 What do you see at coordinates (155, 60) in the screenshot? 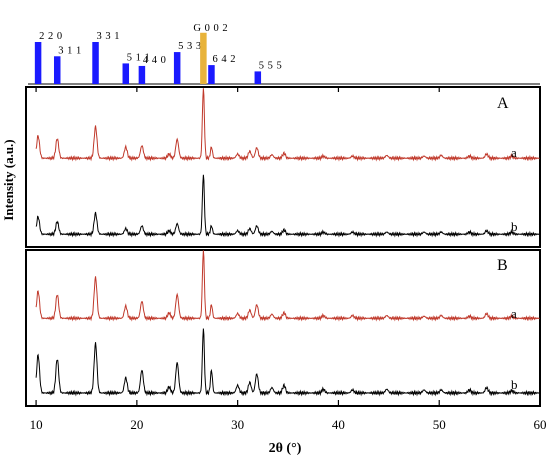
I see `reference-bar-label: 4 4 0` at bounding box center [155, 60].